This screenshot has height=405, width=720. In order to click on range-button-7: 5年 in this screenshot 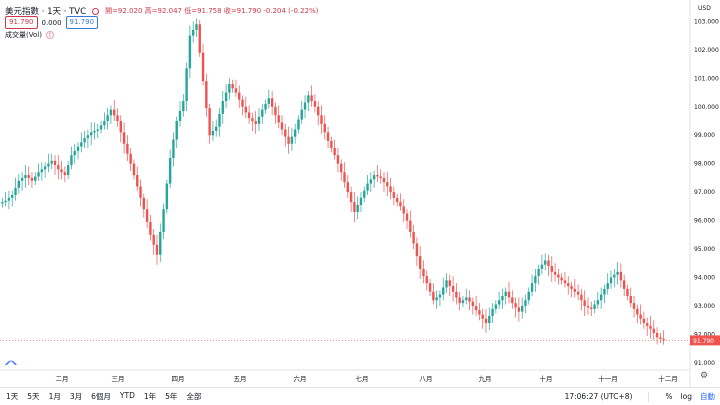, I will do `click(171, 396)`.